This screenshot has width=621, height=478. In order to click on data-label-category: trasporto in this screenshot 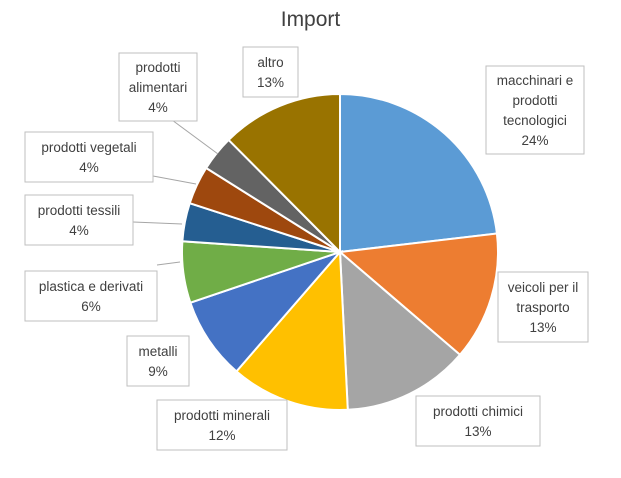, I will do `click(542, 307)`.